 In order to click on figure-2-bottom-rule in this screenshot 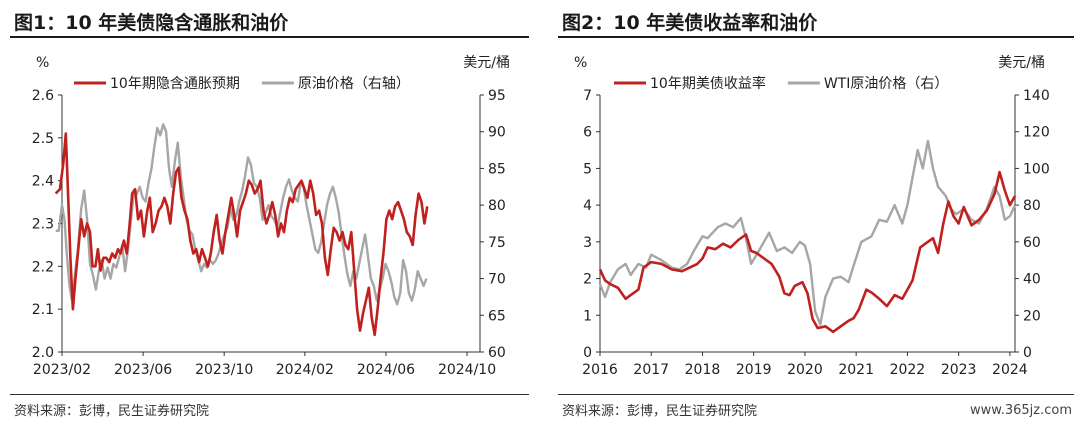, I will do `click(816, 394)`.